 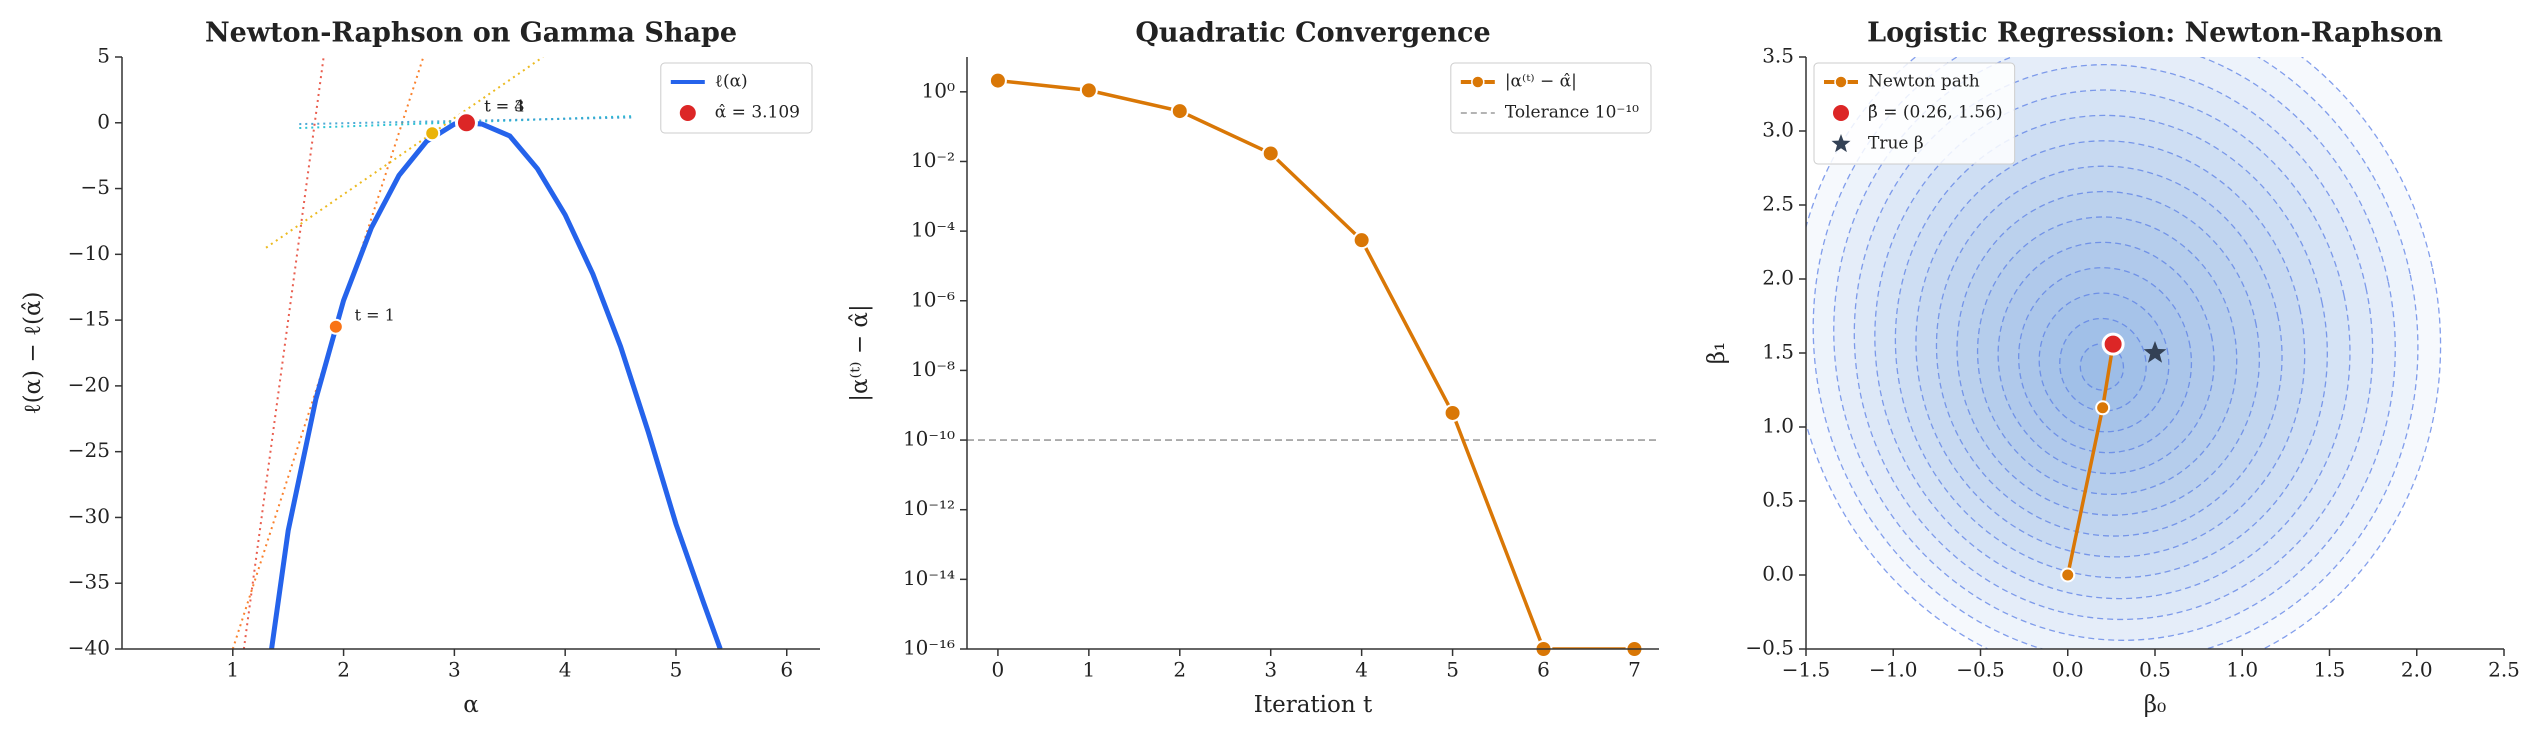 What do you see at coordinates (933, 369) in the screenshot?
I see `y-tick-label: 10⁻⁸` at bounding box center [933, 369].